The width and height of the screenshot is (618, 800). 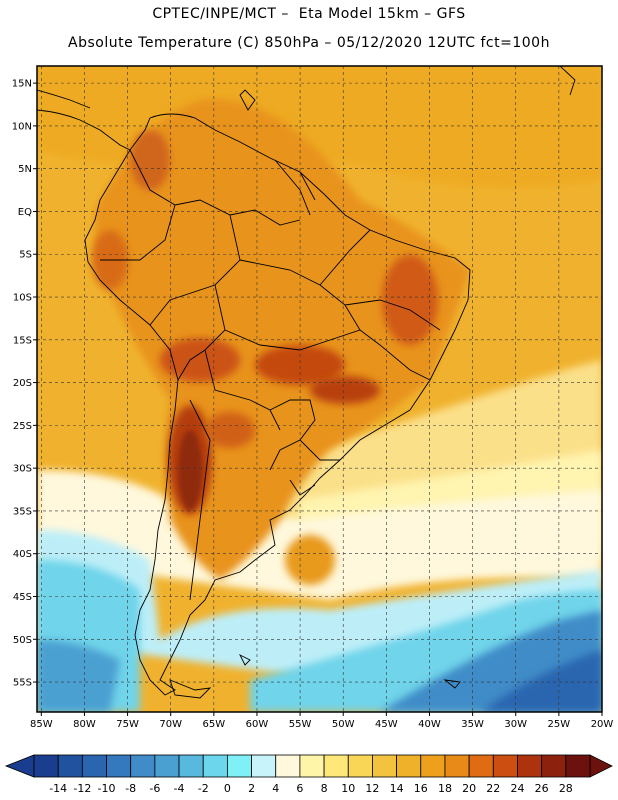 What do you see at coordinates (58, 788) in the screenshot?
I see `colorbar-label: -14` at bounding box center [58, 788].